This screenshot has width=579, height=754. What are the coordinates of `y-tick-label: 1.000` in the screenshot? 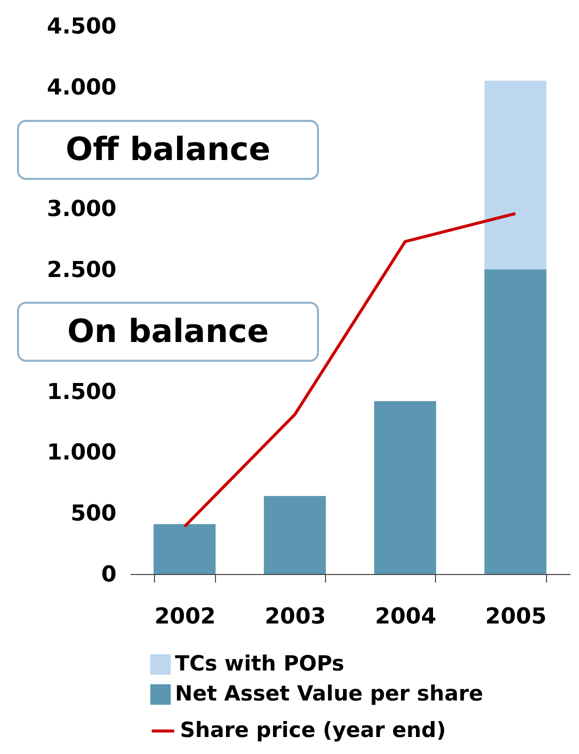 It's located at (81, 453).